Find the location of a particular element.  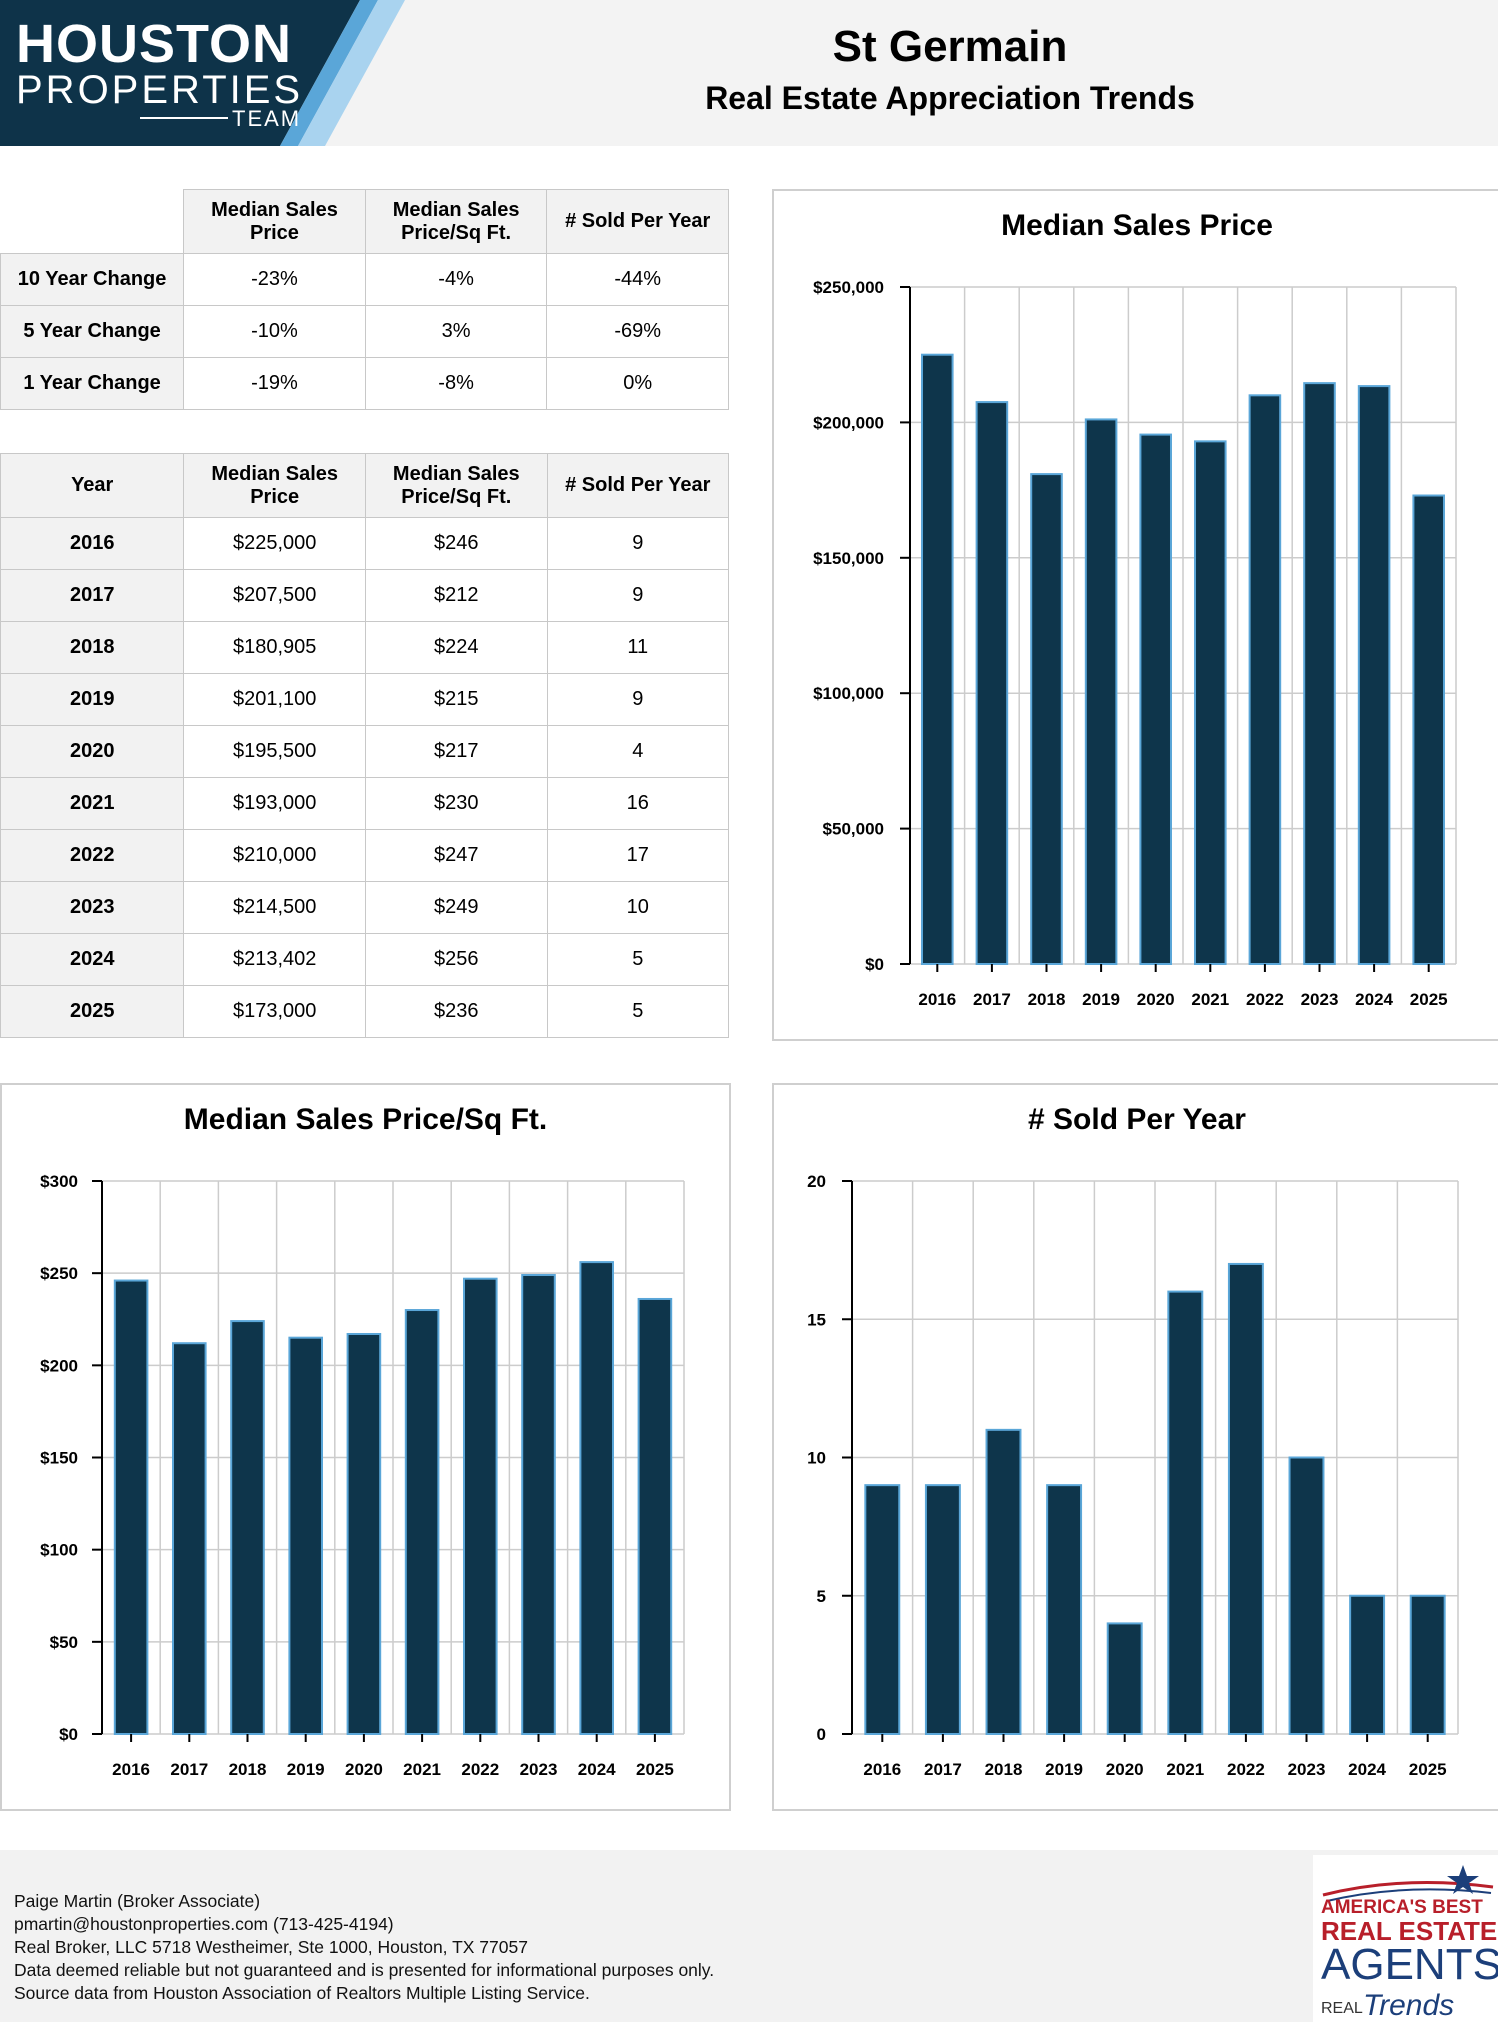

table-row: 2020 $195,500 $217 4 is located at coordinates (365, 751).